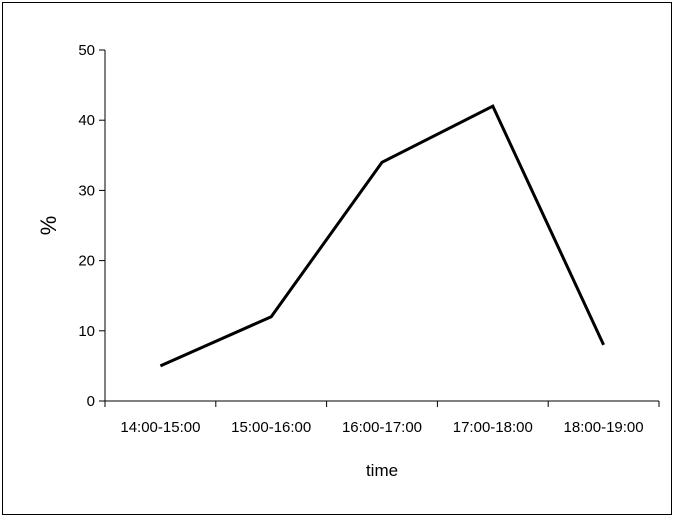 Image resolution: width=676 pixels, height=519 pixels. Describe the element at coordinates (92, 226) in the screenshot. I see `y-axis: 0 10 20 30 40 50` at that location.